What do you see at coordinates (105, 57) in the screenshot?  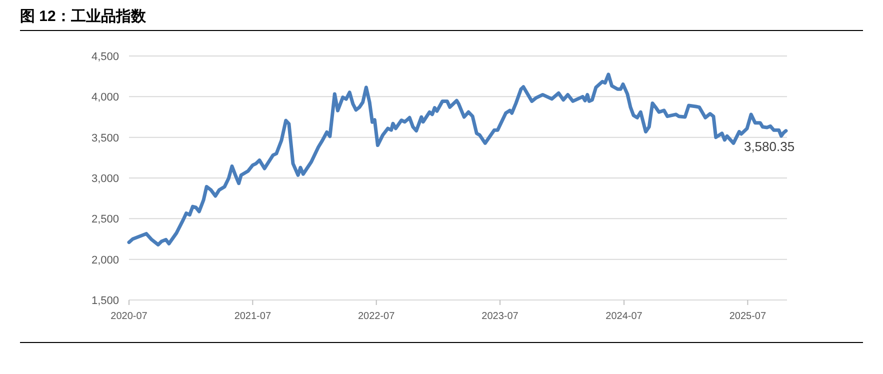 I see `y-tick-label: 4,500` at bounding box center [105, 57].